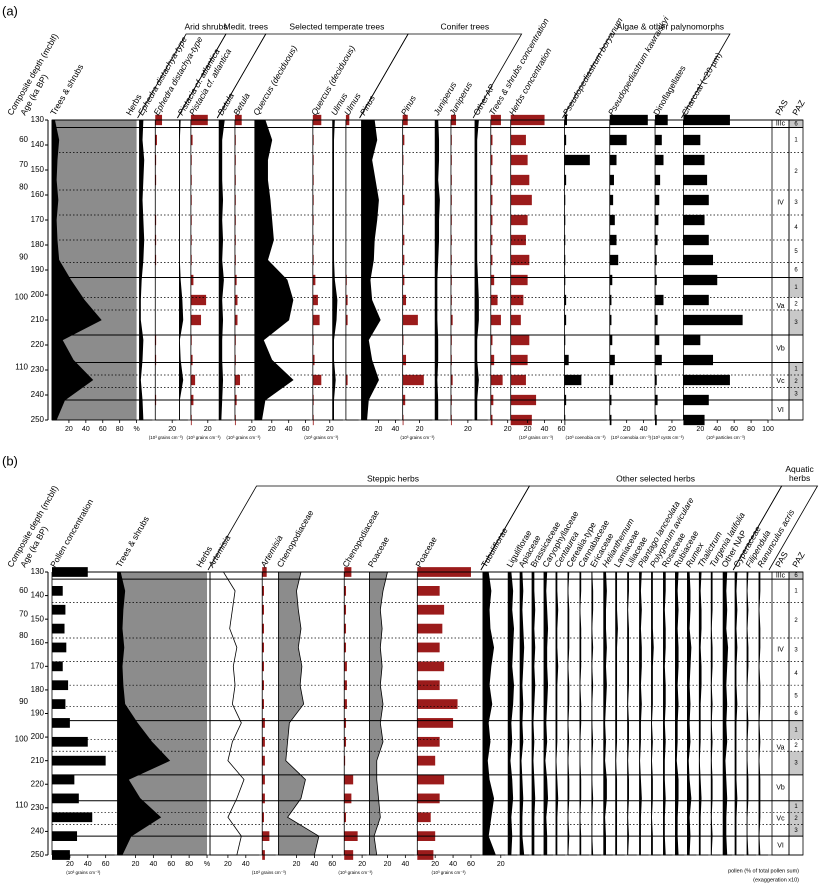 This screenshot has height=885, width=829. I want to click on group-bracket, so click(775, 528).